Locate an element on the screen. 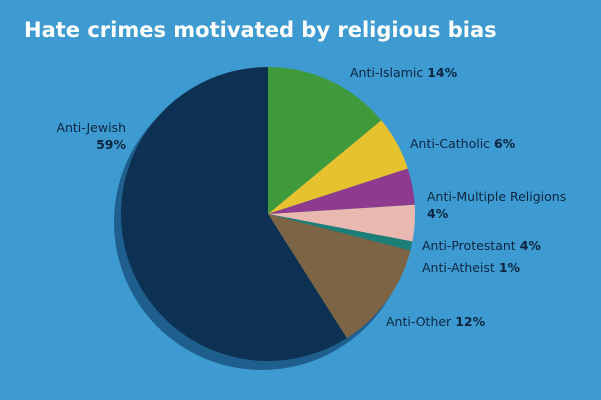  chart-title: Hate crimes motivated by religious bias is located at coordinates (260, 30).